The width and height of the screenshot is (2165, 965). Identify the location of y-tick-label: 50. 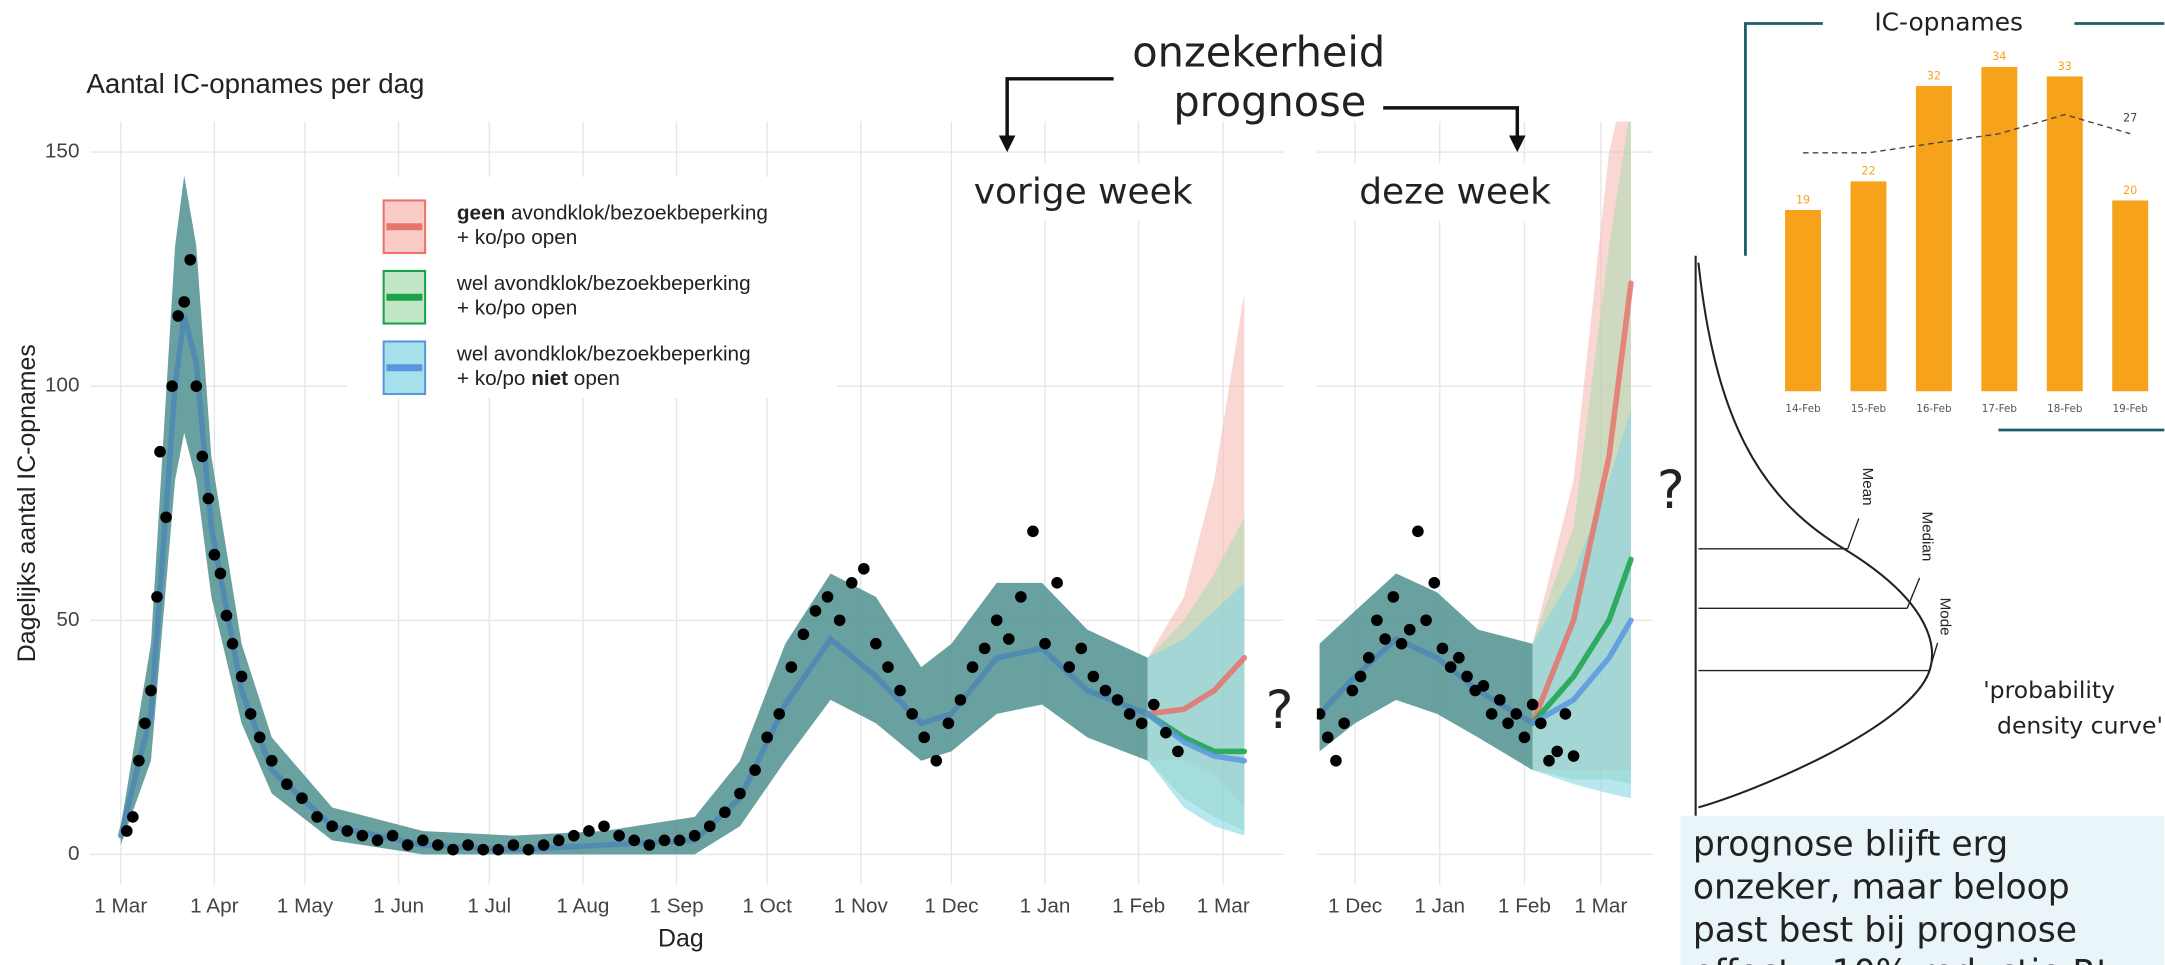
(67, 619).